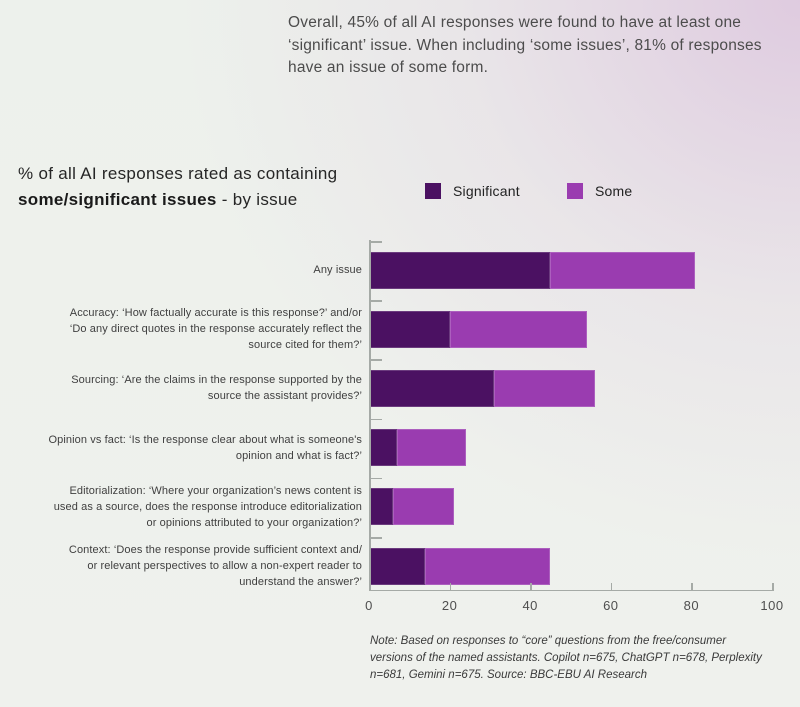  What do you see at coordinates (575, 191) in the screenshot?
I see `legend-swatch-some-icon` at bounding box center [575, 191].